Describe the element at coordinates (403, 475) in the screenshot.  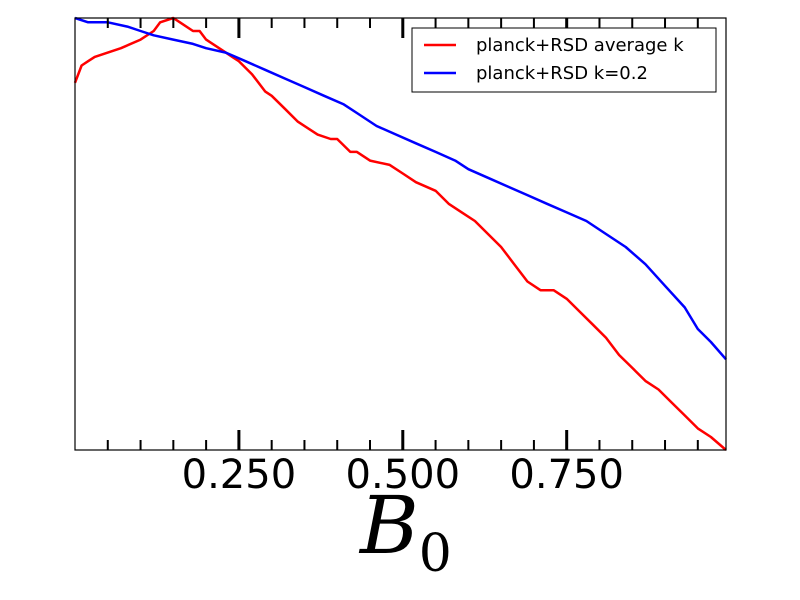
I see `x-tick-label: 0.500` at that location.